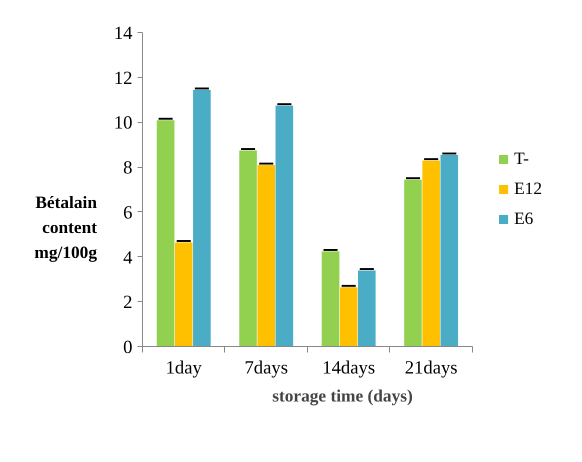  What do you see at coordinates (123, 123) in the screenshot?
I see `y-tick-label: 10` at bounding box center [123, 123].